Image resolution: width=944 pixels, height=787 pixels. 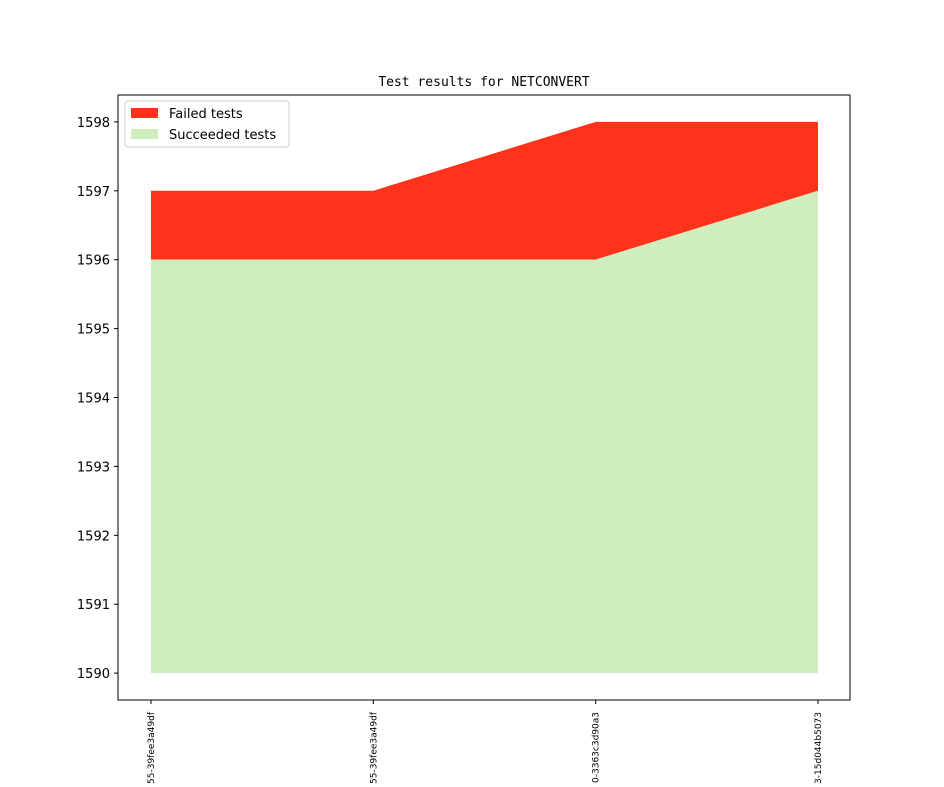 What do you see at coordinates (819, 748) in the screenshot?
I see `x-tick-label: 3-15d044b5073` at bounding box center [819, 748].